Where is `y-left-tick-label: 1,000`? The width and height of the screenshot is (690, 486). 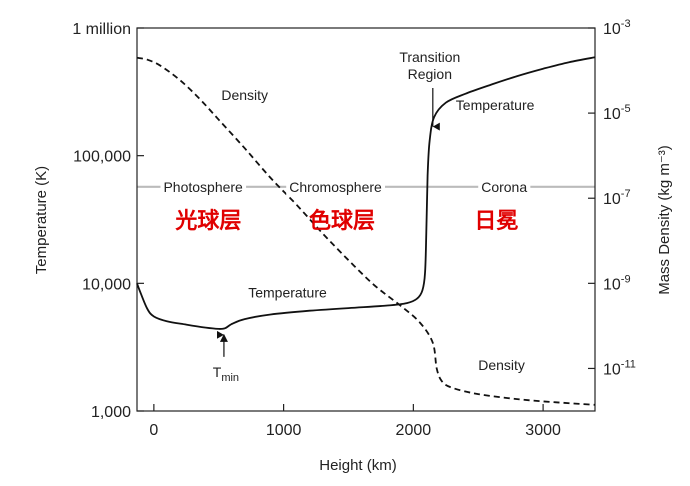
y-left-tick-label: 1,000 is located at coordinates (111, 412).